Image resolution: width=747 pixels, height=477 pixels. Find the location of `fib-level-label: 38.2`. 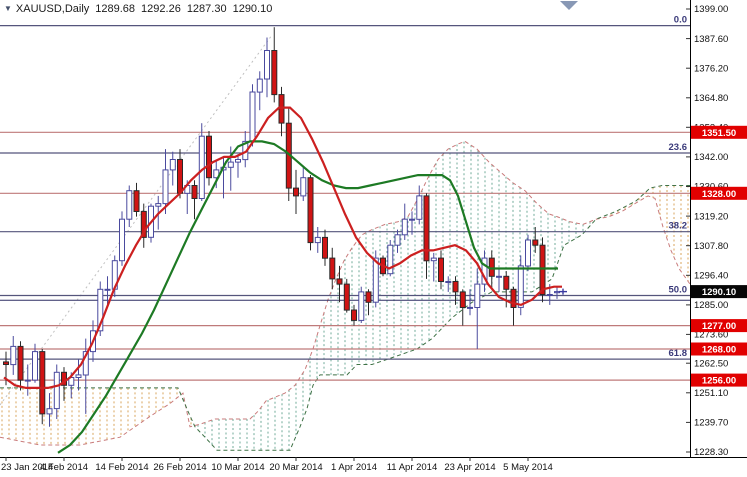

fib-level-label: 38.2 is located at coordinates (678, 226).